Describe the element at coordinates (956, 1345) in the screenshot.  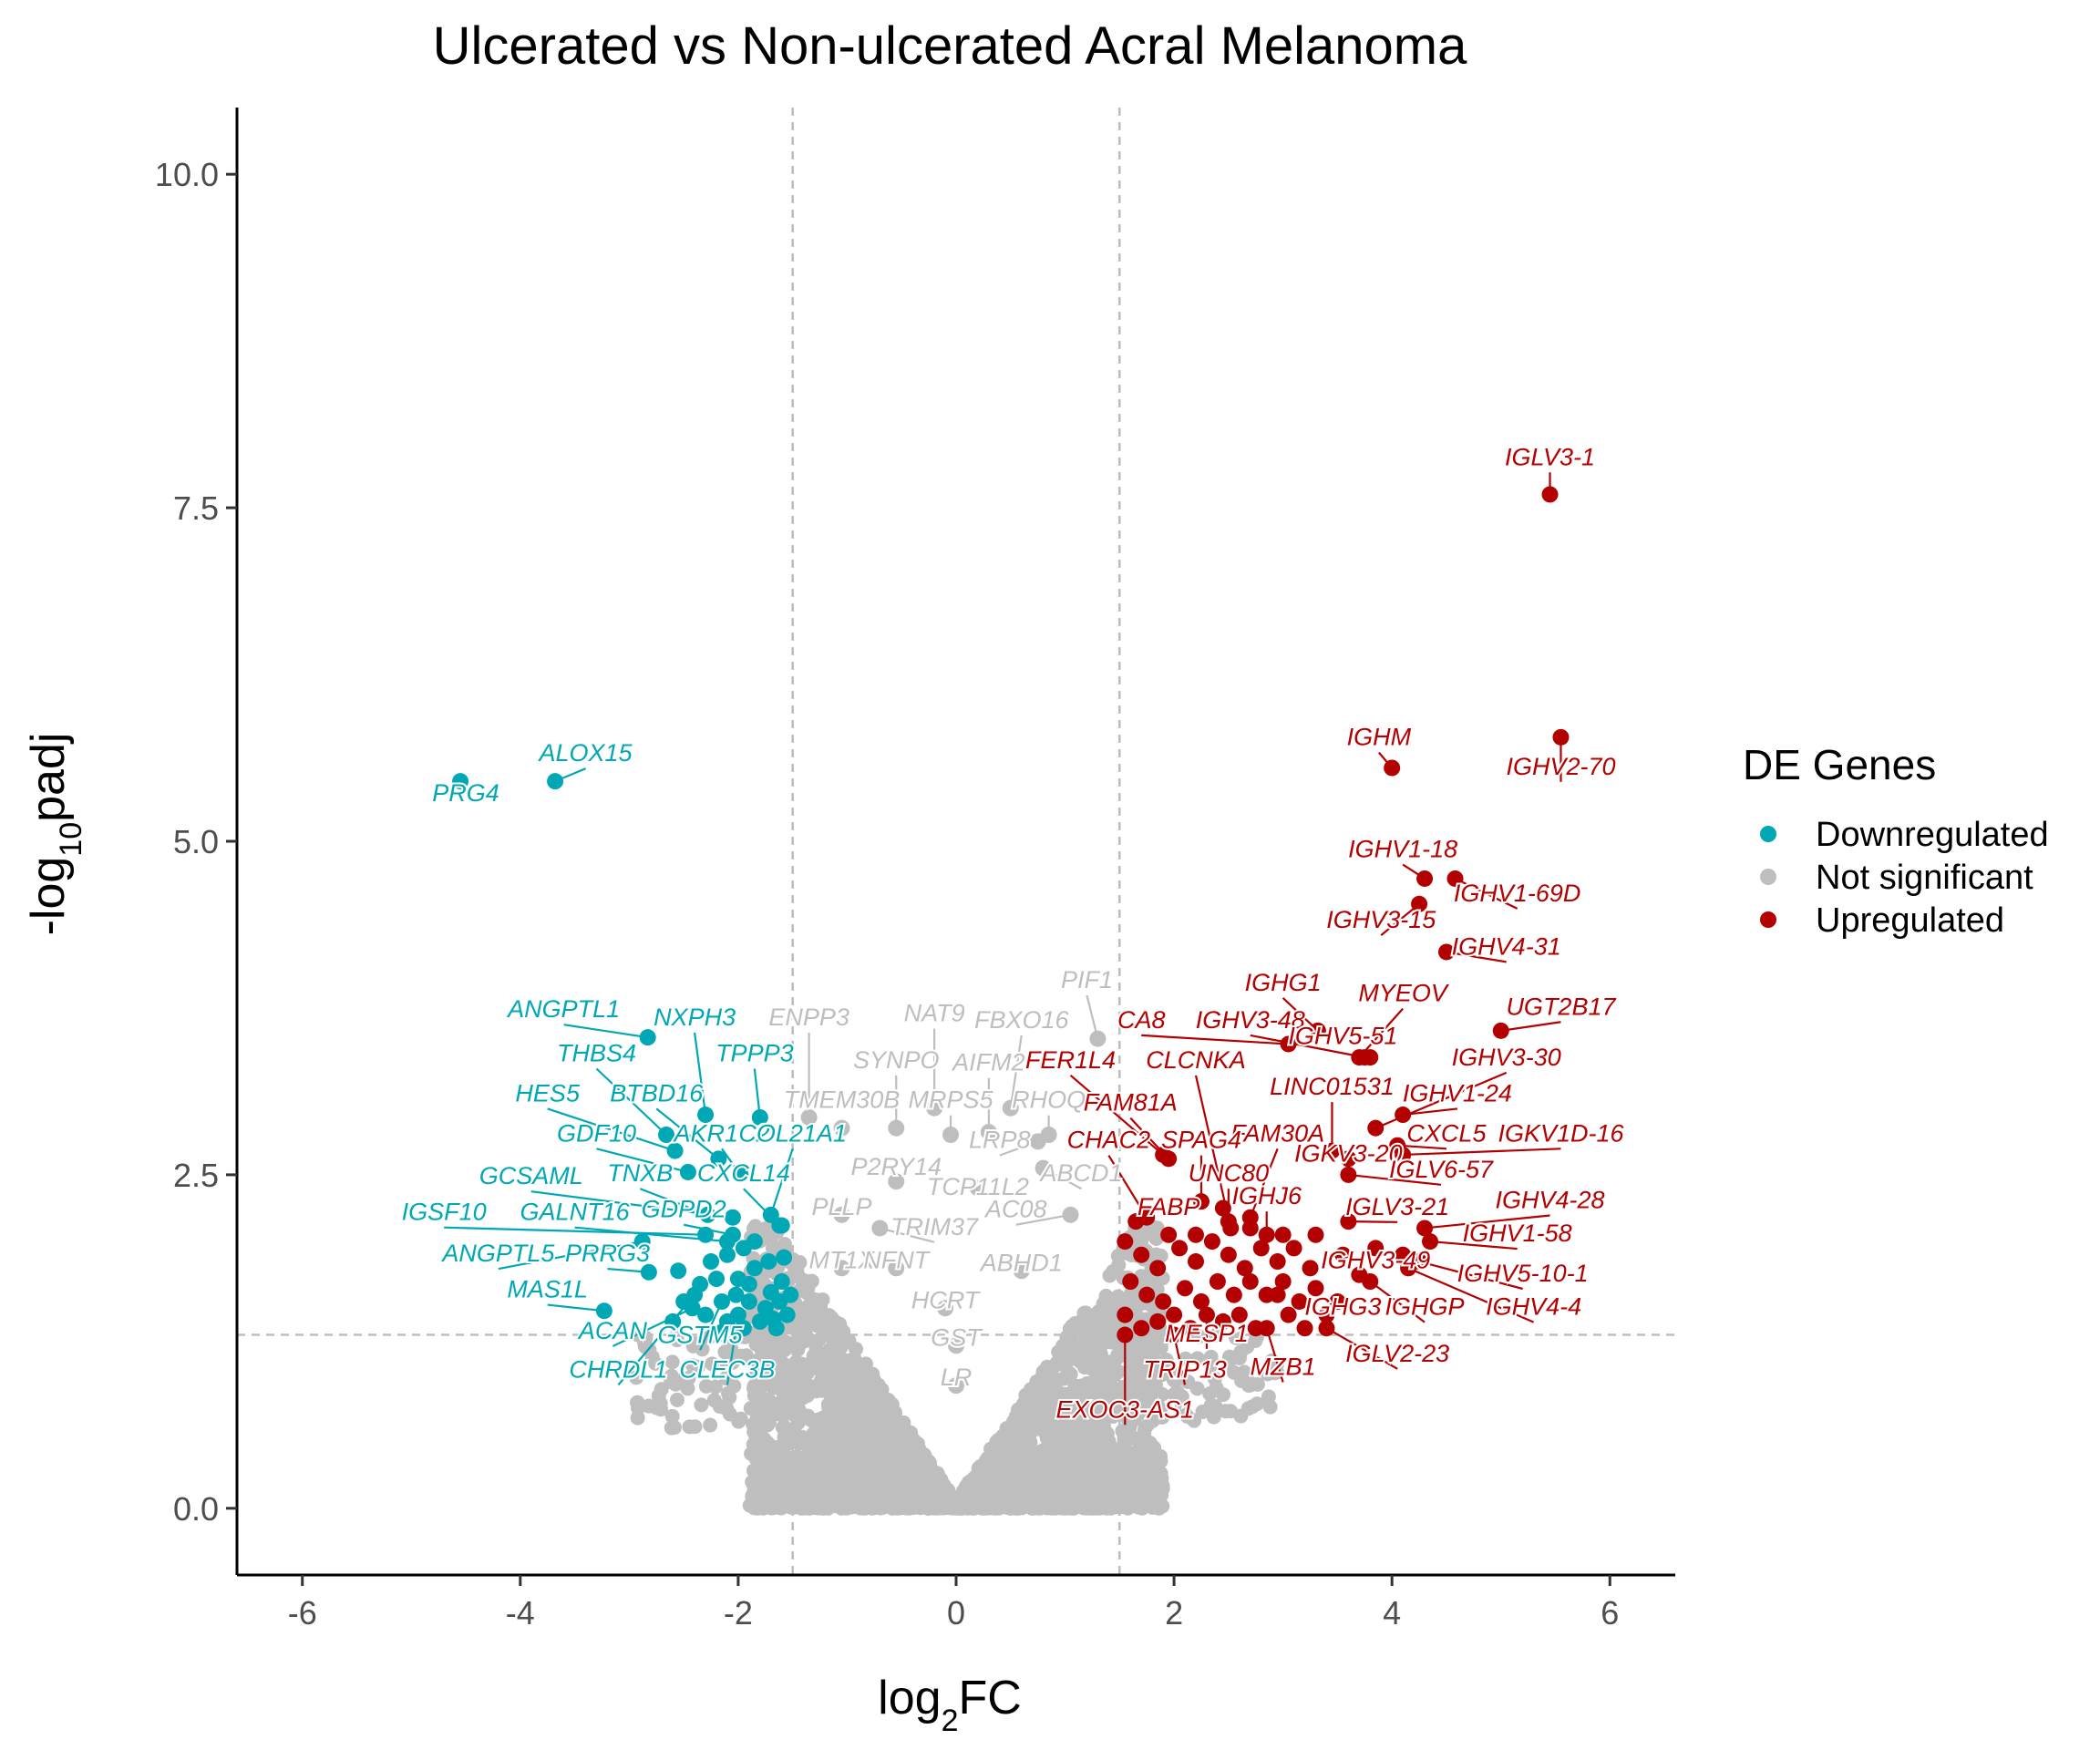
I see `point-gst` at that location.